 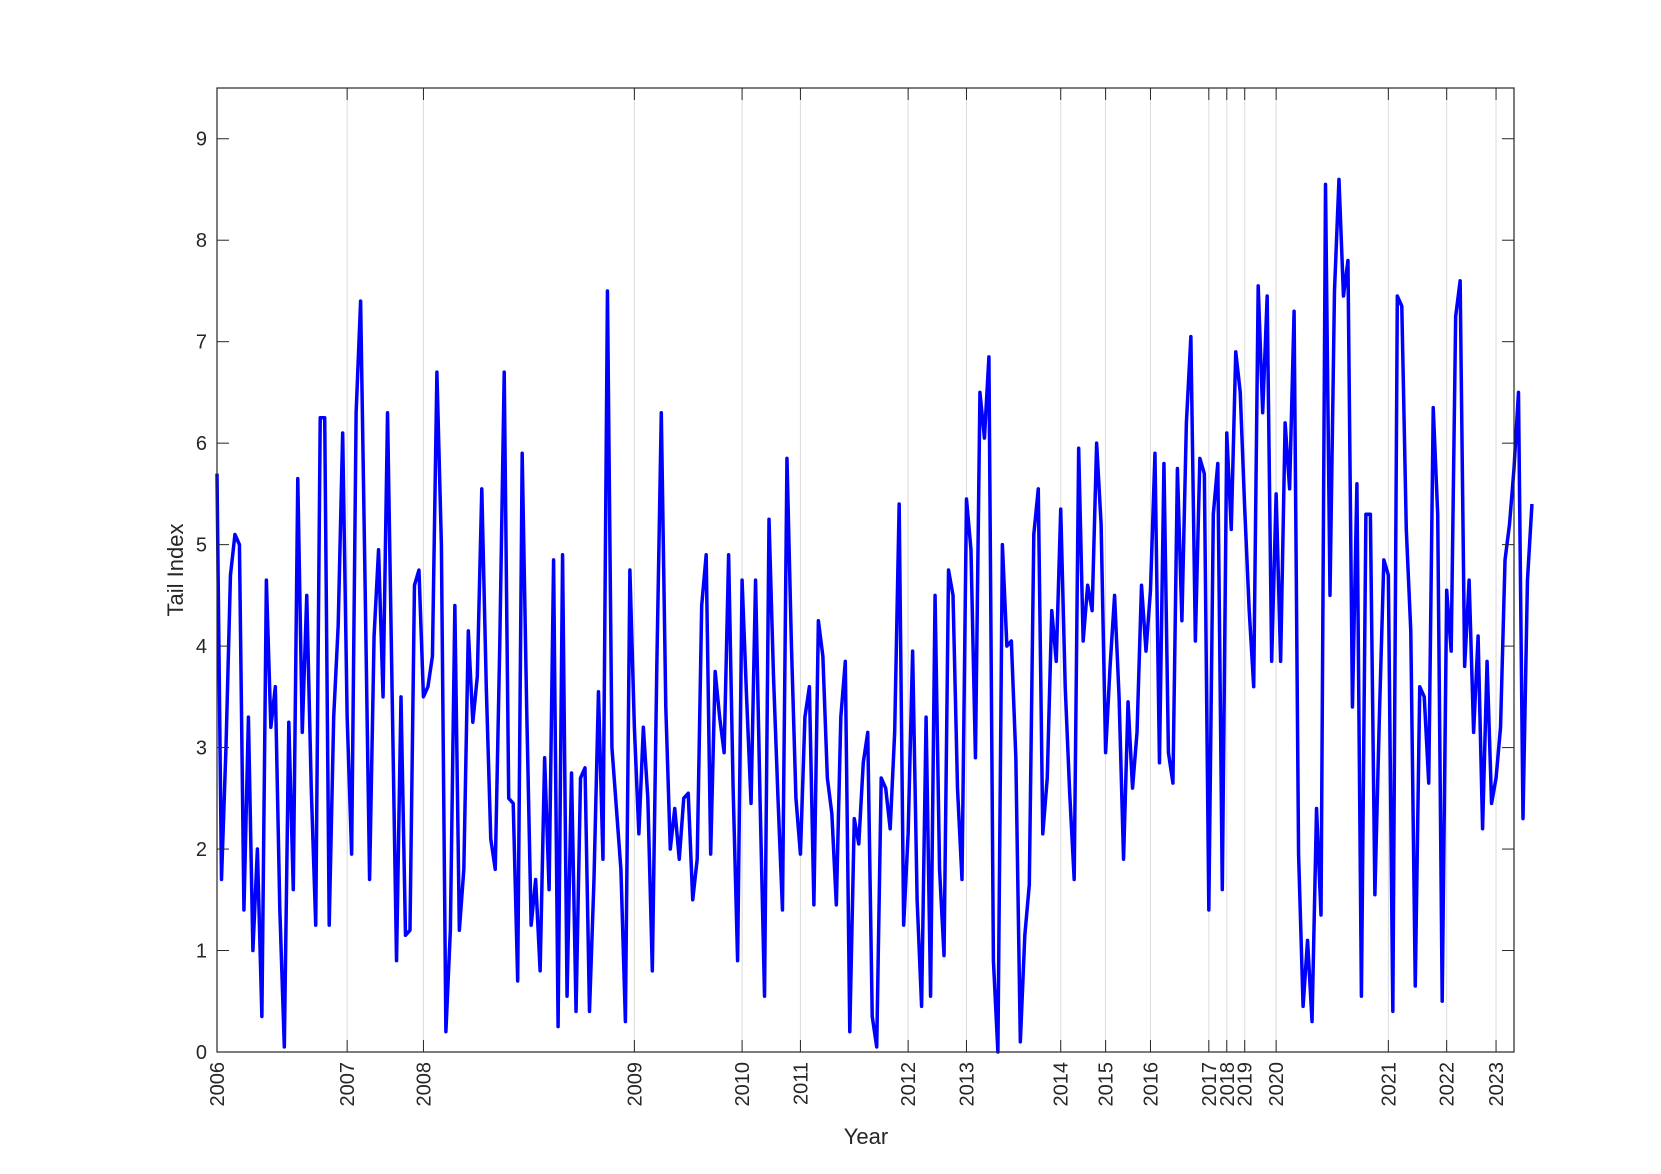 I want to click on y-tick-label: 1, so click(x=201, y=952).